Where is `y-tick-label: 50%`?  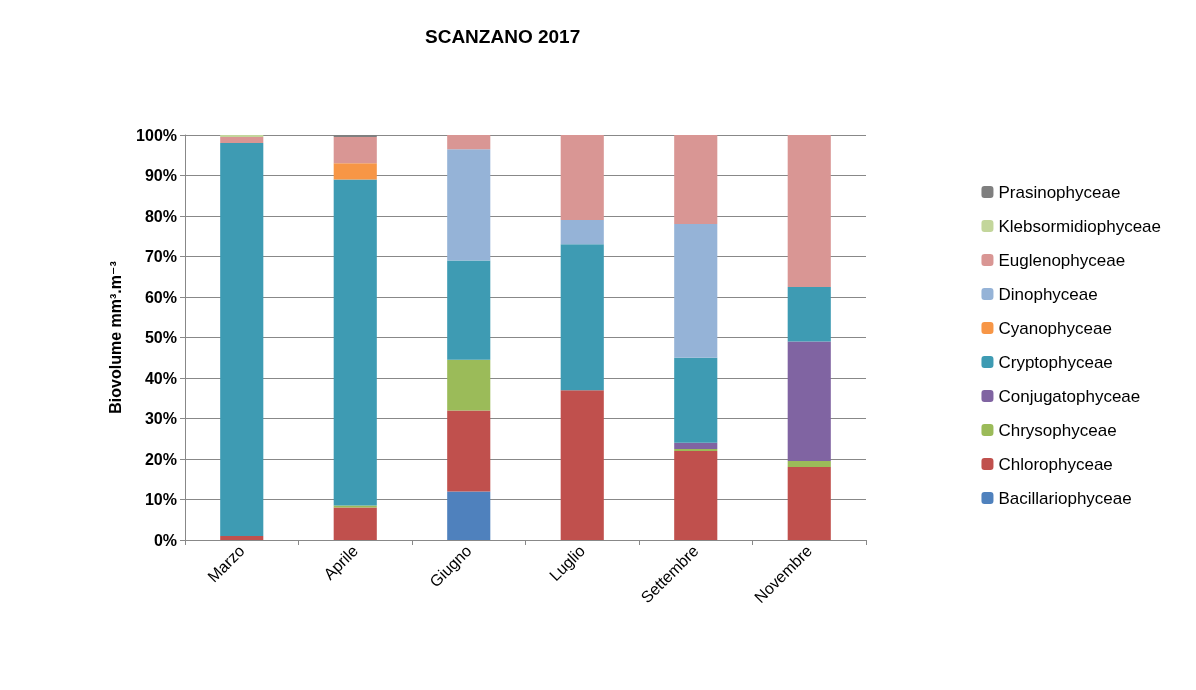 y-tick-label: 50% is located at coordinates (160, 337).